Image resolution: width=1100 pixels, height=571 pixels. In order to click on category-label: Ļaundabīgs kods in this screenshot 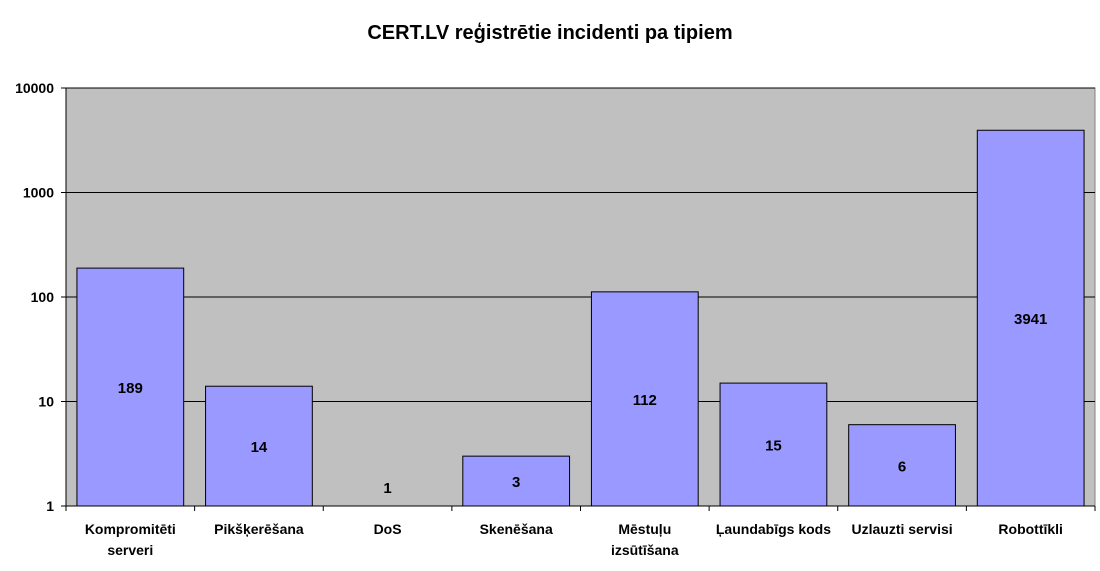, I will do `click(773, 529)`.